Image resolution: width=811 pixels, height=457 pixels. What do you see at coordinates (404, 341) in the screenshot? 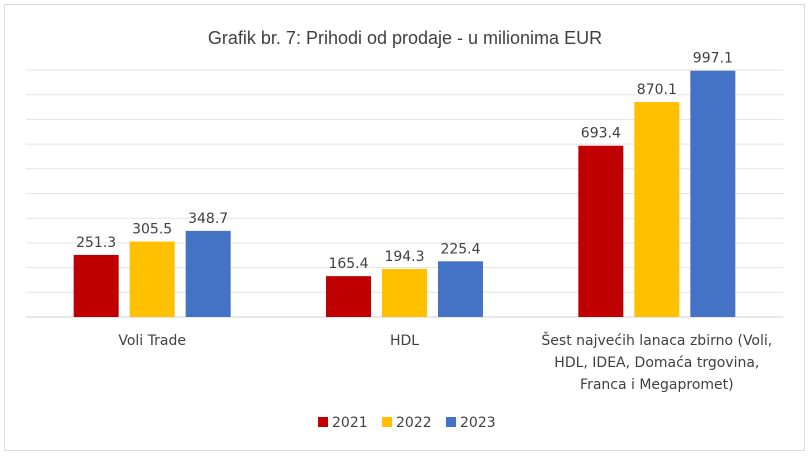
I see `category-label: HDL` at bounding box center [404, 341].